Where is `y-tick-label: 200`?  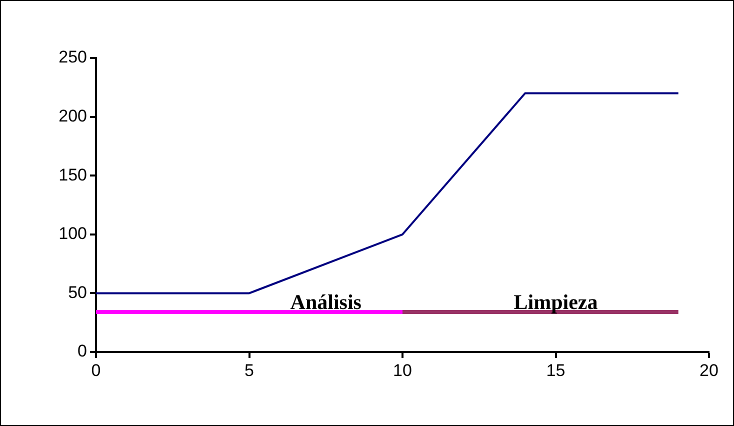 y-tick-label: 200 is located at coordinates (72, 116).